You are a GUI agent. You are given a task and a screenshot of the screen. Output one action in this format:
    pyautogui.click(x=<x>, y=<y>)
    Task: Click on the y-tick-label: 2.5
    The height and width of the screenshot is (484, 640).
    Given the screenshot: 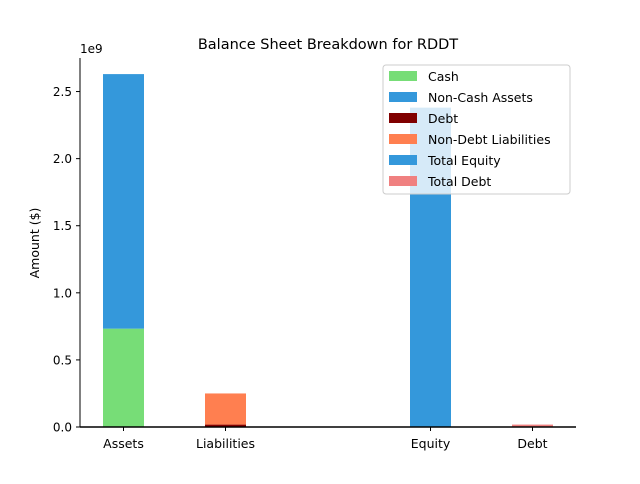 What is the action you would take?
    pyautogui.click(x=62, y=92)
    